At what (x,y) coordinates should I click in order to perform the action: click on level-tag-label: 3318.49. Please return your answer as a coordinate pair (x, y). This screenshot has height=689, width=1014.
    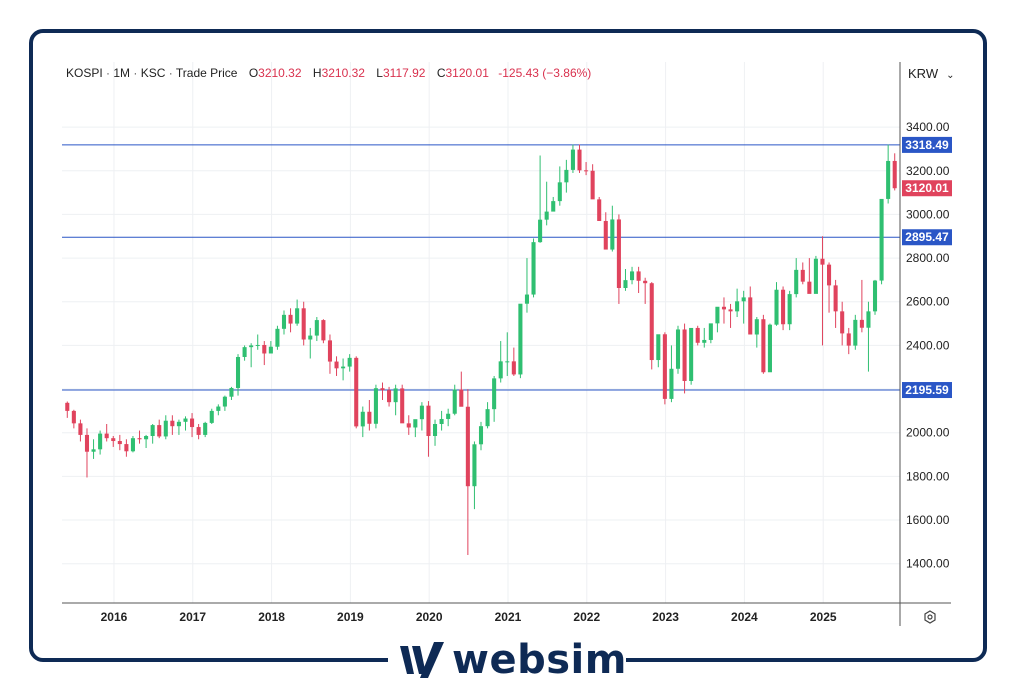
    Looking at the image, I should click on (927, 145).